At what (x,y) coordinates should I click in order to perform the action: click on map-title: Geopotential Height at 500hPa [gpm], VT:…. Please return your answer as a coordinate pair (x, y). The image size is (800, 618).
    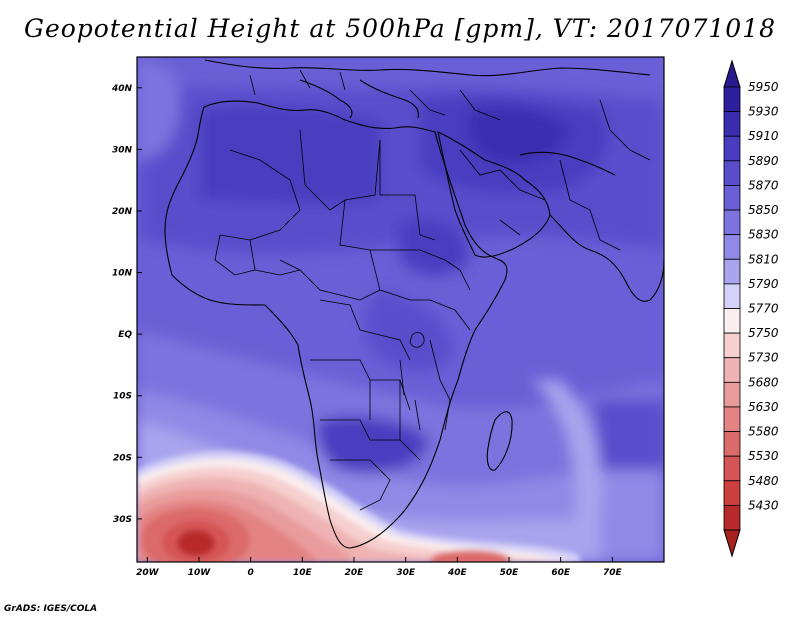
    Looking at the image, I should click on (400, 28).